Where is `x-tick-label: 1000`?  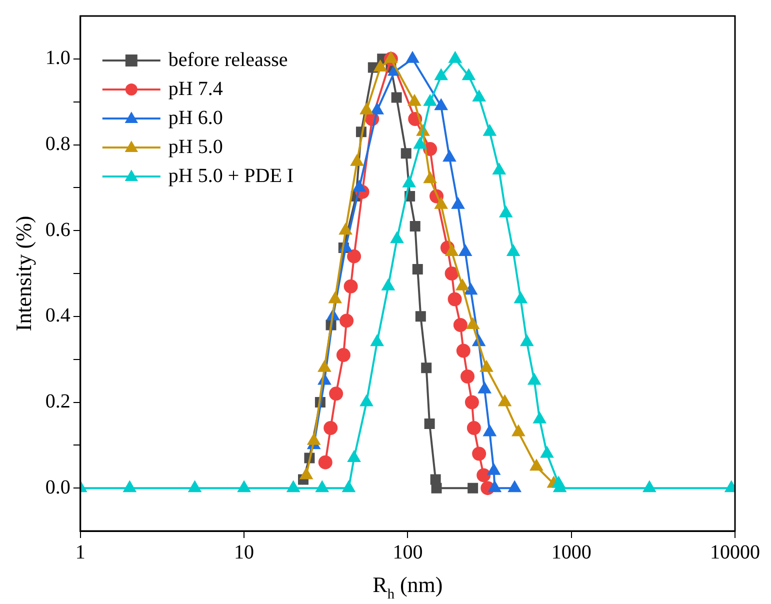 x-tick-label: 1000 is located at coordinates (571, 552).